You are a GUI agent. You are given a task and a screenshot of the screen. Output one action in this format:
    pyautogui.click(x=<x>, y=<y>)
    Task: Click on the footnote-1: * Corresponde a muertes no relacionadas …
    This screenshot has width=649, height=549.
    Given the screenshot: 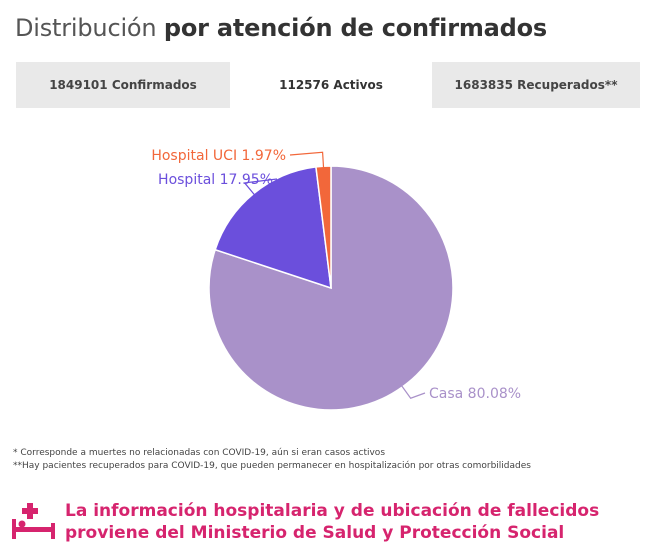 What is the action you would take?
    pyautogui.click(x=199, y=453)
    